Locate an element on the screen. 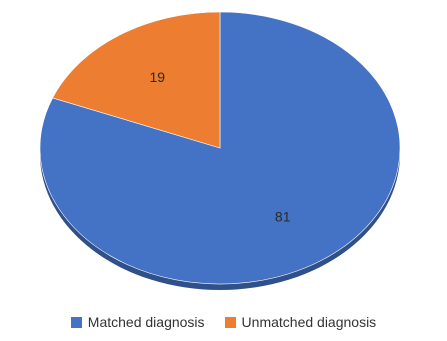 The height and width of the screenshot is (341, 447). chart-legend: Matched diagnosis Unmatched diagnosis is located at coordinates (223, 322).